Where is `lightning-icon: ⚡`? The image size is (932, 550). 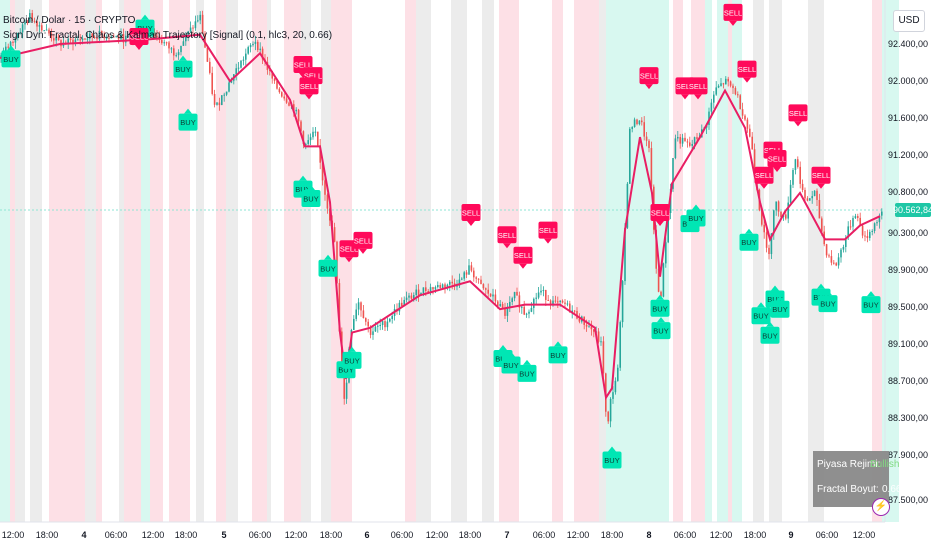 lightning-icon: ⚡ is located at coordinates (881, 507).